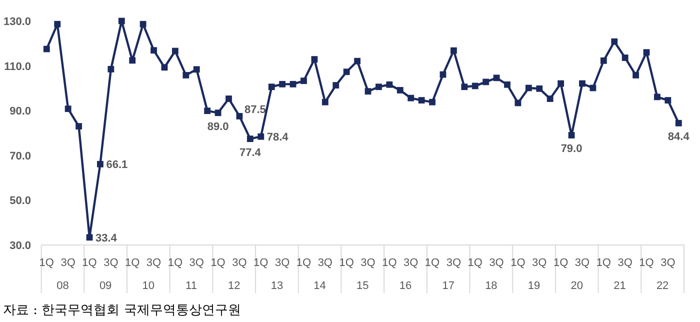  Describe the element at coordinates (122, 310) in the screenshot. I see `text: 자료 : 한국무역협회 국제무역통상연구원` at that location.